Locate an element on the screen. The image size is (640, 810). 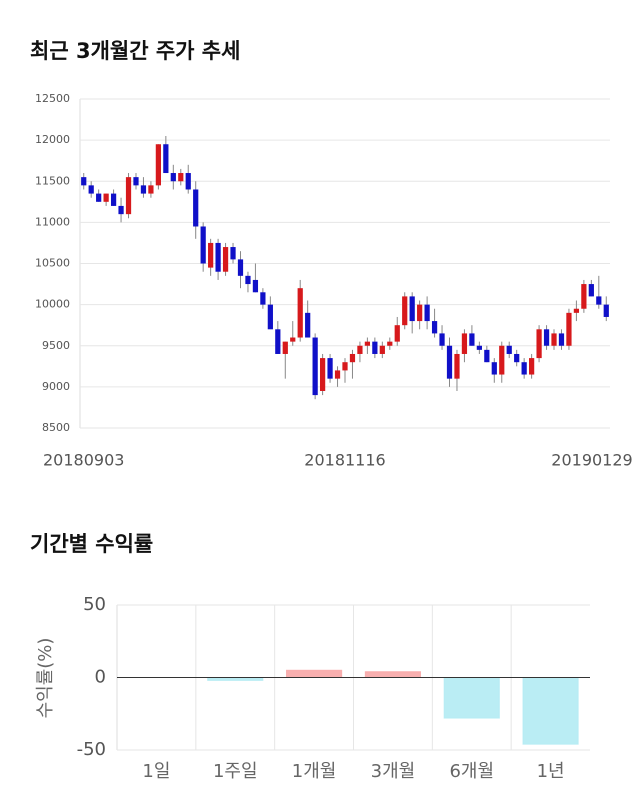
chart-title: 기간별 수익률 is located at coordinates (91, 544).